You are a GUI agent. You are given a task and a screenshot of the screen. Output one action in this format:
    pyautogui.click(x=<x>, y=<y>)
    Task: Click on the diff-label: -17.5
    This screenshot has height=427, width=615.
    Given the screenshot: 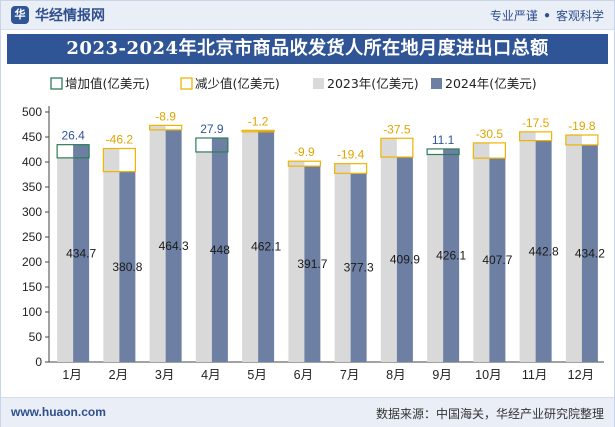 What is the action you would take?
    pyautogui.click(x=536, y=123)
    